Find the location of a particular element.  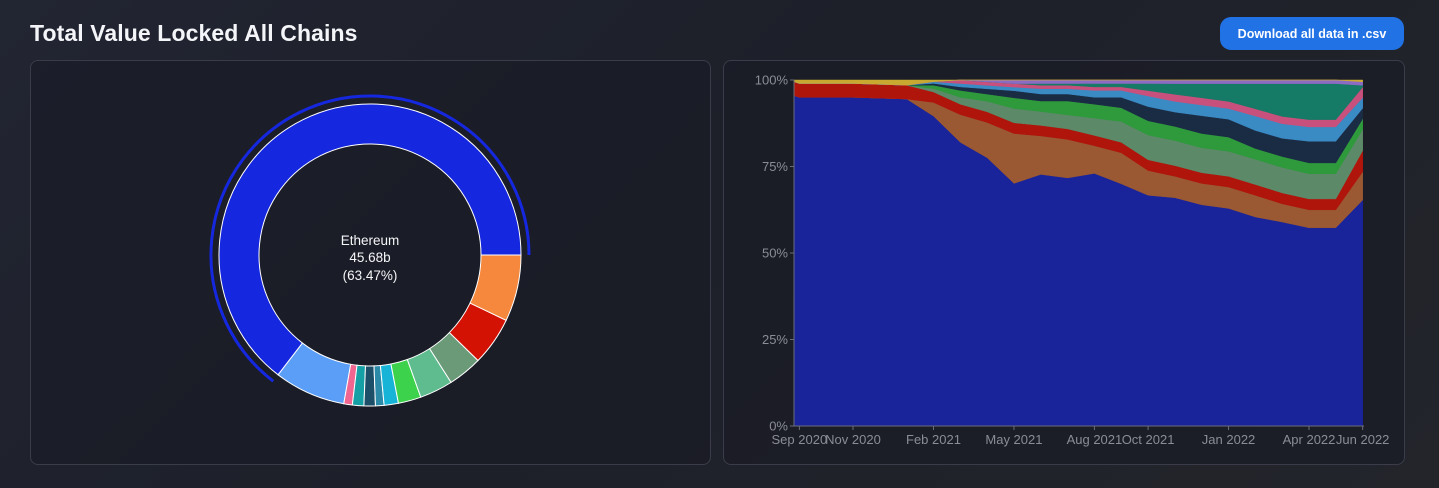

x-tick-label: Apr 2022 is located at coordinates (1309, 439).